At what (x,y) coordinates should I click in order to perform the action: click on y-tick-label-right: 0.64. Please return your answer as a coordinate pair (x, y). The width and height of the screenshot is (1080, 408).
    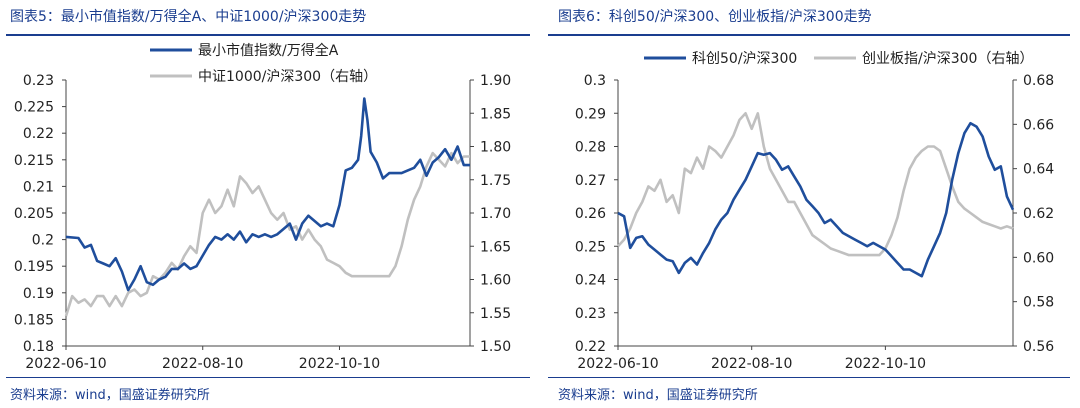
    Looking at the image, I should click on (1038, 170).